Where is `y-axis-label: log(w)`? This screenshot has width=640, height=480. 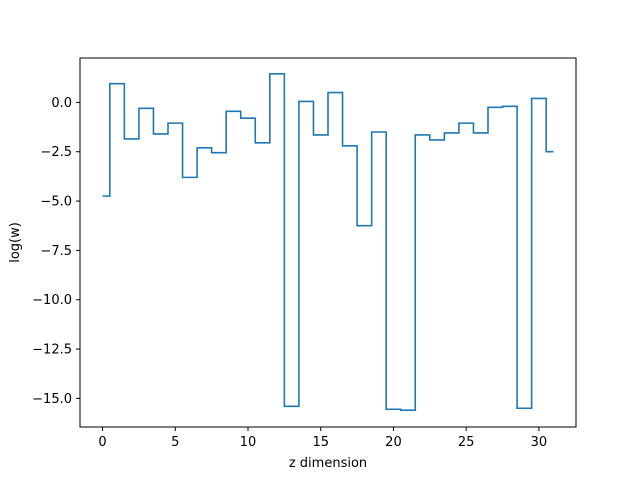
y-axis-label: log(w) is located at coordinates (15, 242).